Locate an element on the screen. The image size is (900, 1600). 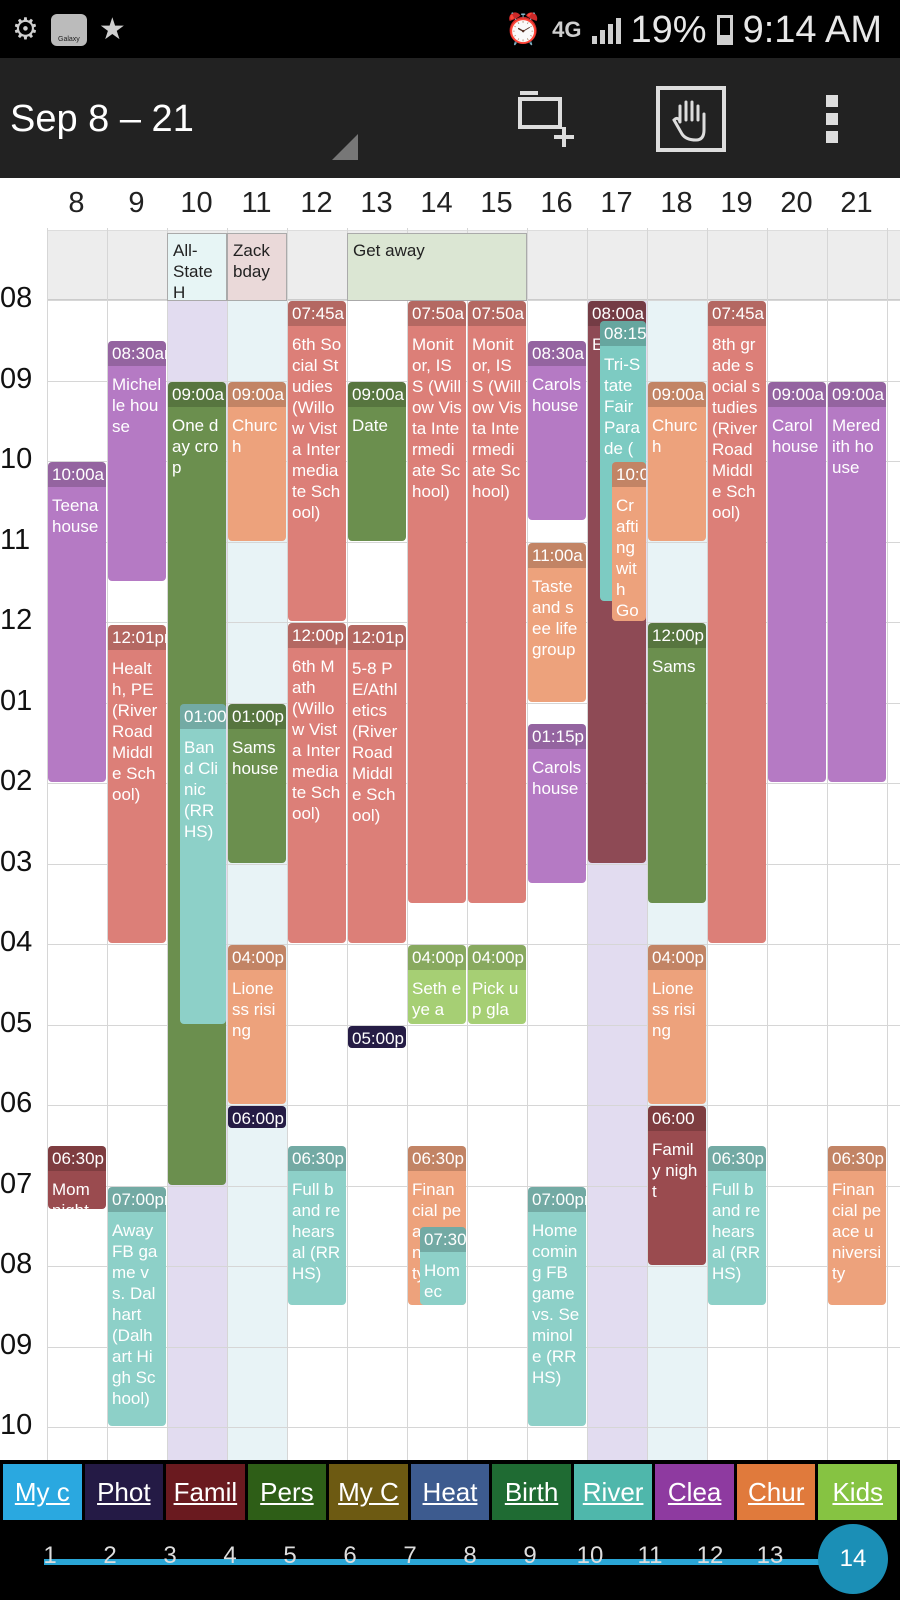
calendar-event: 08:30a Carols house is located at coordinates (557, 431).